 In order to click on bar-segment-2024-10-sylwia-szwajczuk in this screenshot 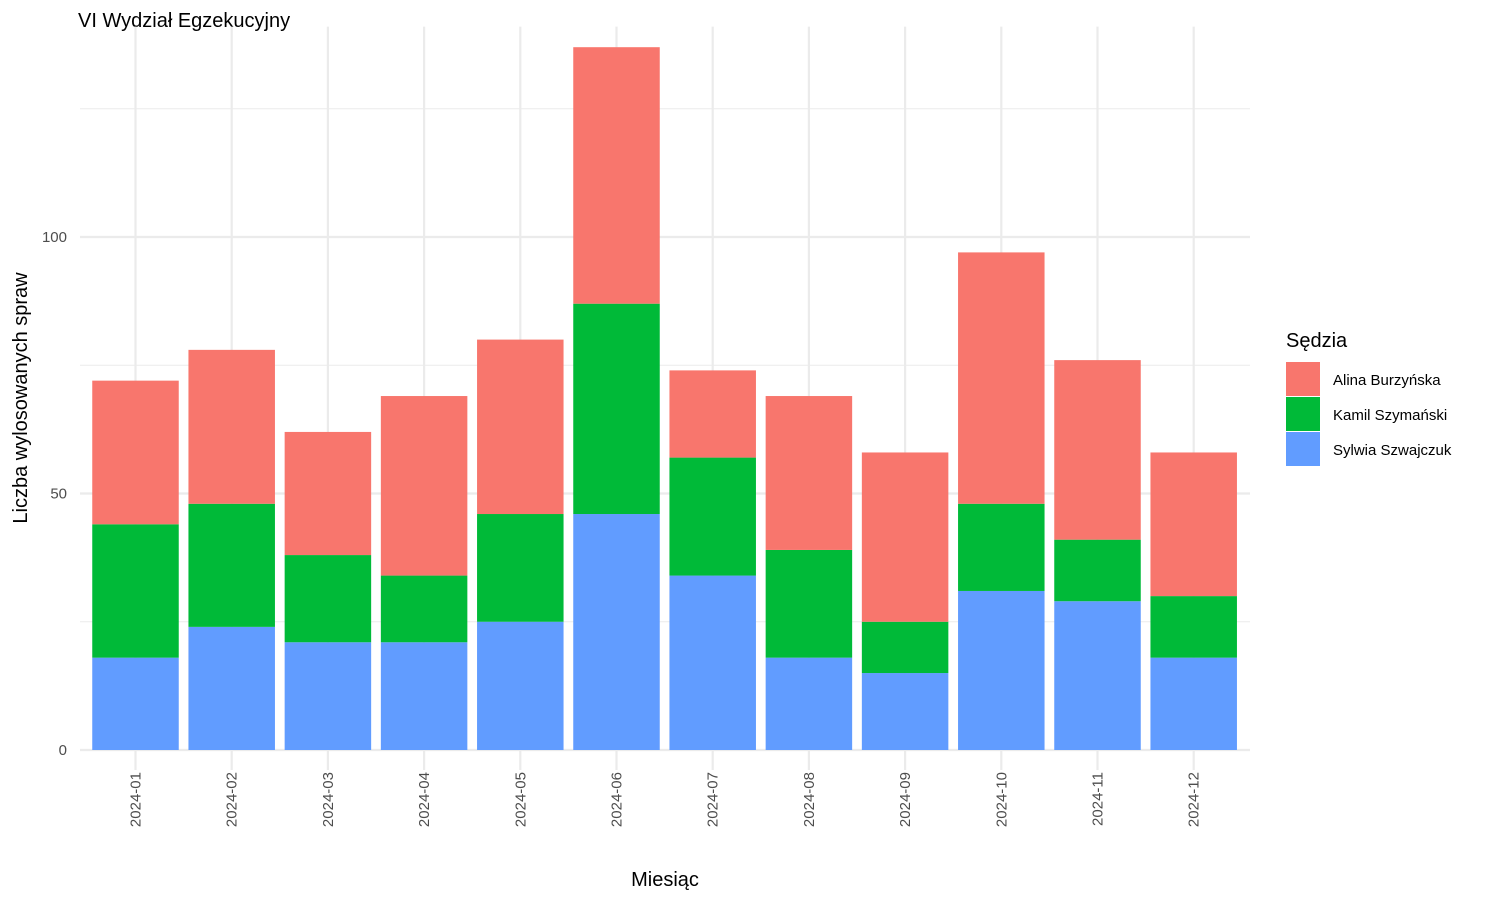, I will do `click(1001, 670)`.